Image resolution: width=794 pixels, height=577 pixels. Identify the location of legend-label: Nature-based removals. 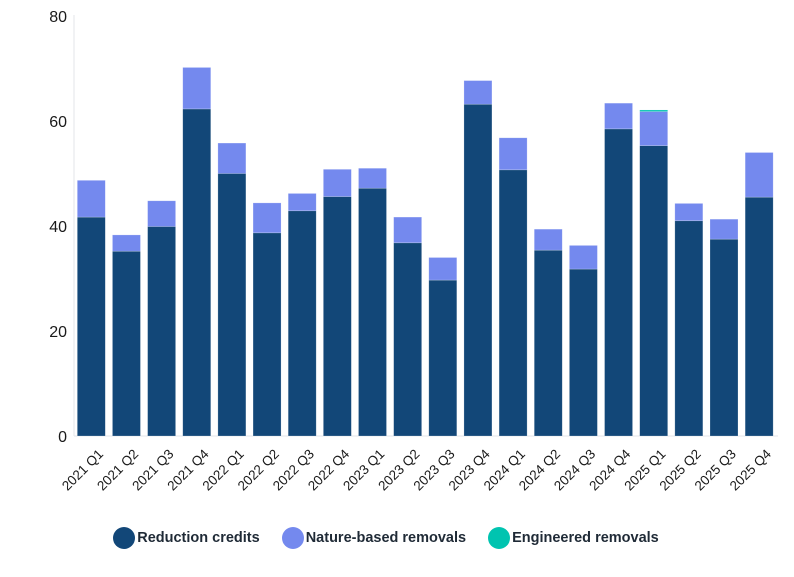
(386, 538).